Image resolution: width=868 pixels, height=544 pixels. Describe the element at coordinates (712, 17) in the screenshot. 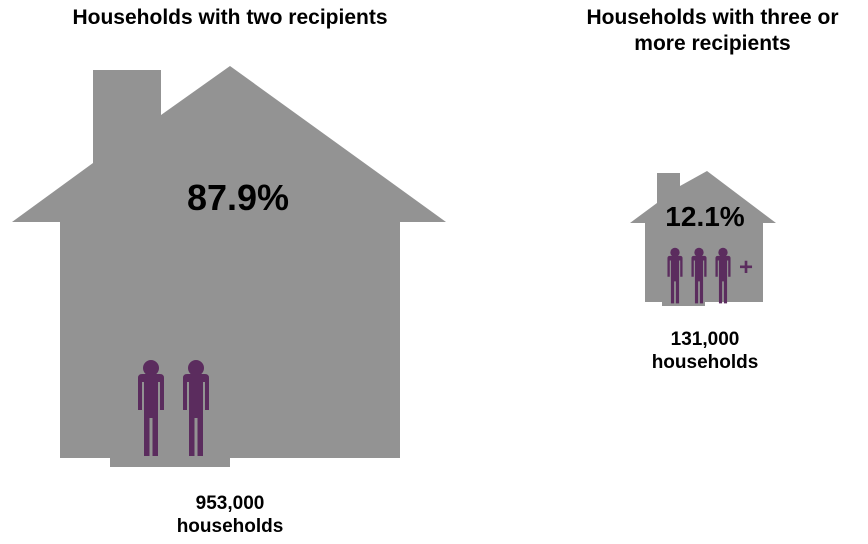

I see `three-plus-title-line1: Households with three or` at that location.